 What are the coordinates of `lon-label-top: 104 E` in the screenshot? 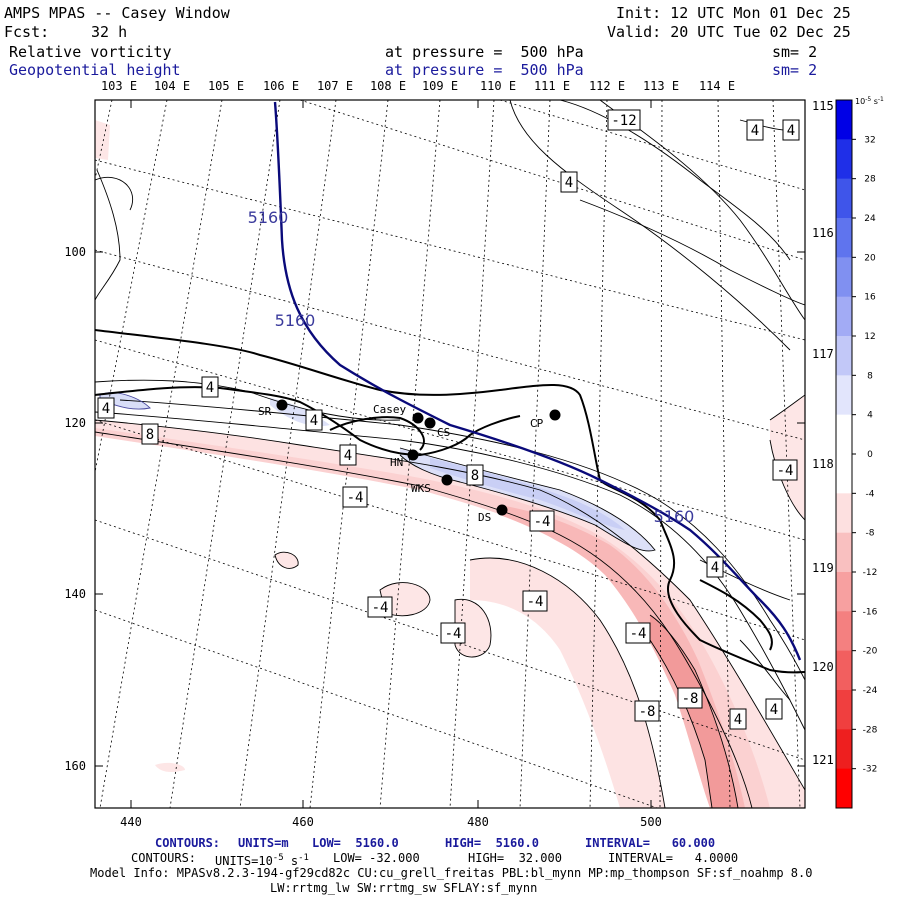 It's located at (172, 86).